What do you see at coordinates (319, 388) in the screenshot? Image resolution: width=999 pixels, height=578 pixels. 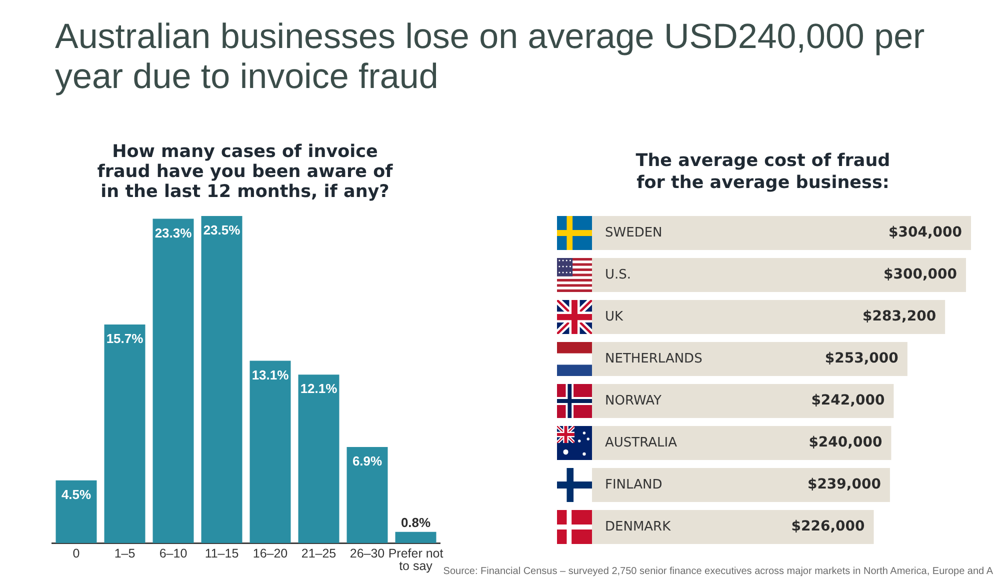 I see `data-label: 12.1%` at bounding box center [319, 388].